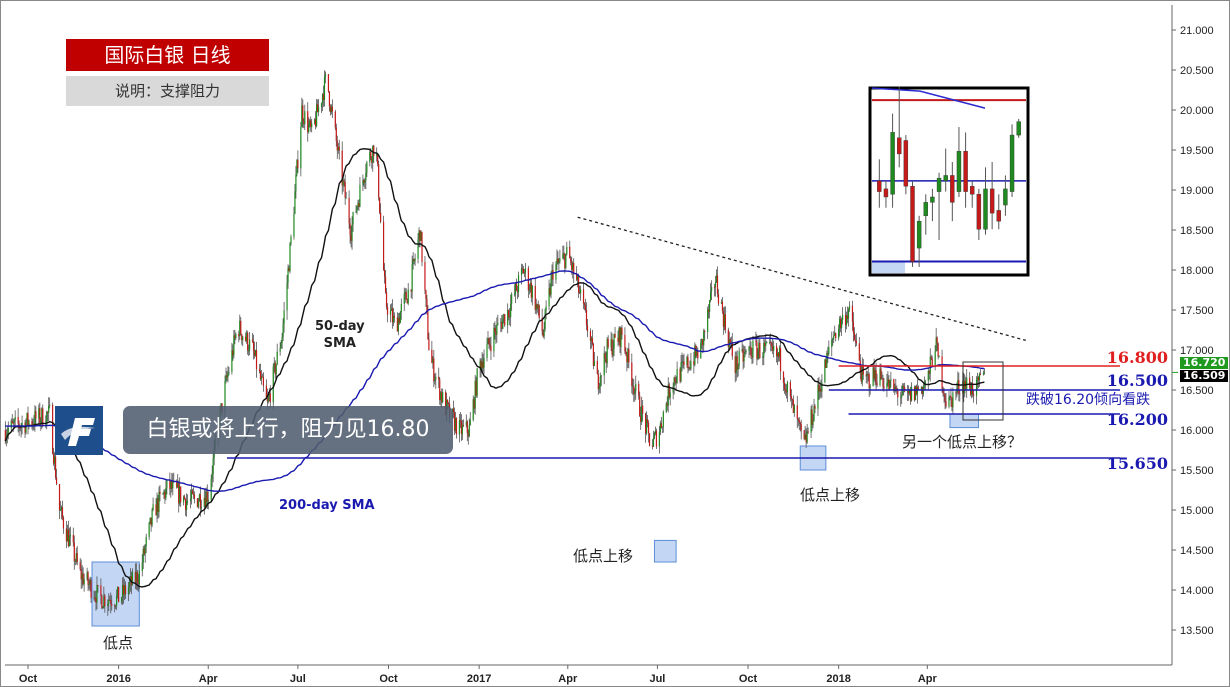  I want to click on level-label-16800: 16.800, so click(1137, 357).